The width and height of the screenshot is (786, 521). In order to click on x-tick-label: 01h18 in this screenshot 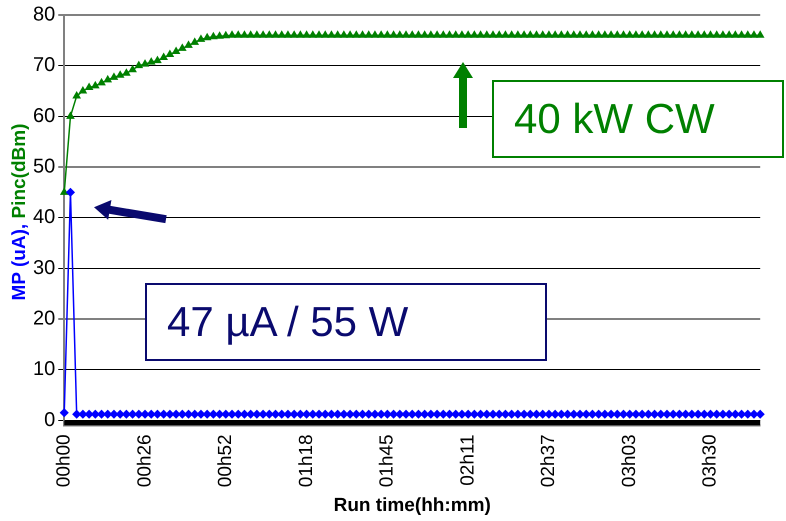, I will do `click(306, 461)`.